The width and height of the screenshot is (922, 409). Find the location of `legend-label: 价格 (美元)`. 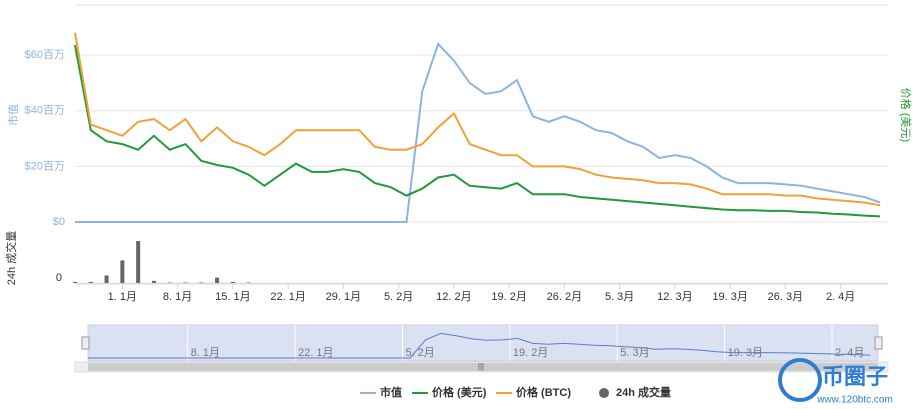

legend-label: 价格 (美元) is located at coordinates (459, 392).